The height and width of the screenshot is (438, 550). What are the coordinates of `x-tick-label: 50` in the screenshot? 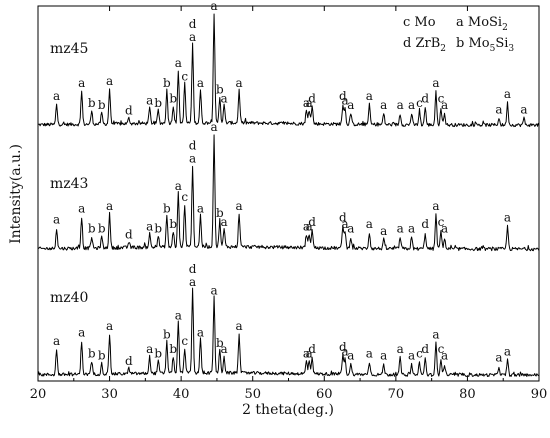 It's located at (252, 394).